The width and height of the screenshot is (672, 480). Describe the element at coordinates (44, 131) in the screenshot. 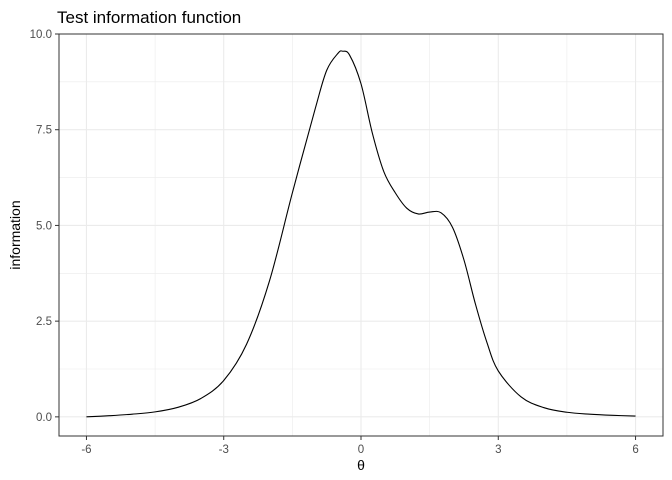

I see `y-tick-label: 7.5` at that location.